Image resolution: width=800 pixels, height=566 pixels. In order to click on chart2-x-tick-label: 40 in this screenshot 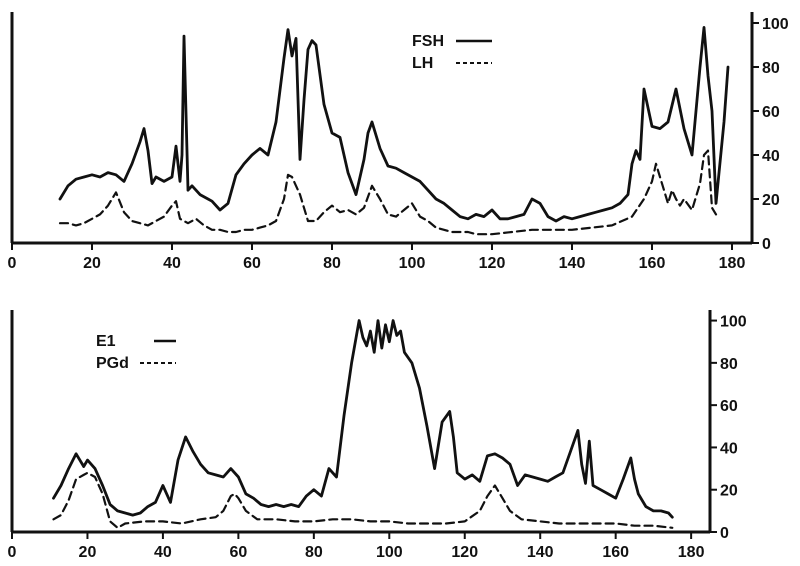, I will do `click(163, 552)`.